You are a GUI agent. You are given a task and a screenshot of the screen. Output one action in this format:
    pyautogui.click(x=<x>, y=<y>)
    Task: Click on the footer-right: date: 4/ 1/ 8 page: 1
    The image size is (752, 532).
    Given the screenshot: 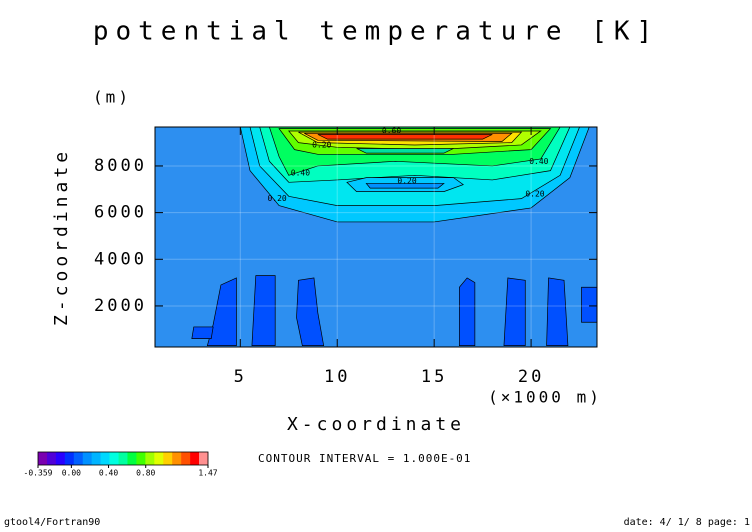 What is the action you would take?
    pyautogui.click(x=687, y=522)
    